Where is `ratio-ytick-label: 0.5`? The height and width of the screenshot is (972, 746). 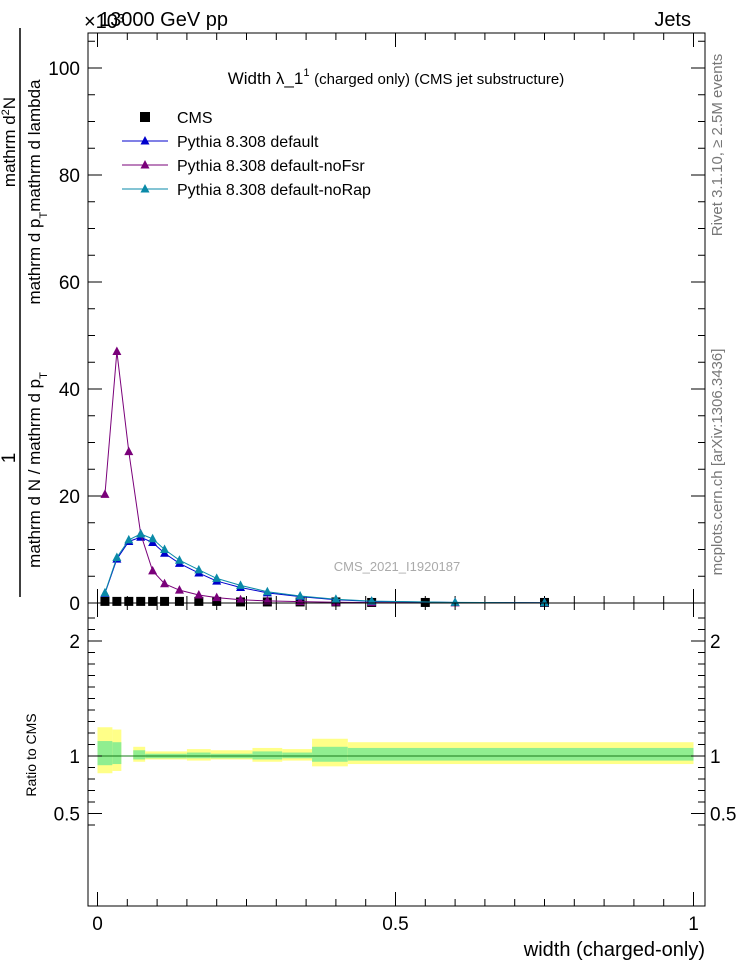 ratio-ytick-label: 0.5 is located at coordinates (67, 815).